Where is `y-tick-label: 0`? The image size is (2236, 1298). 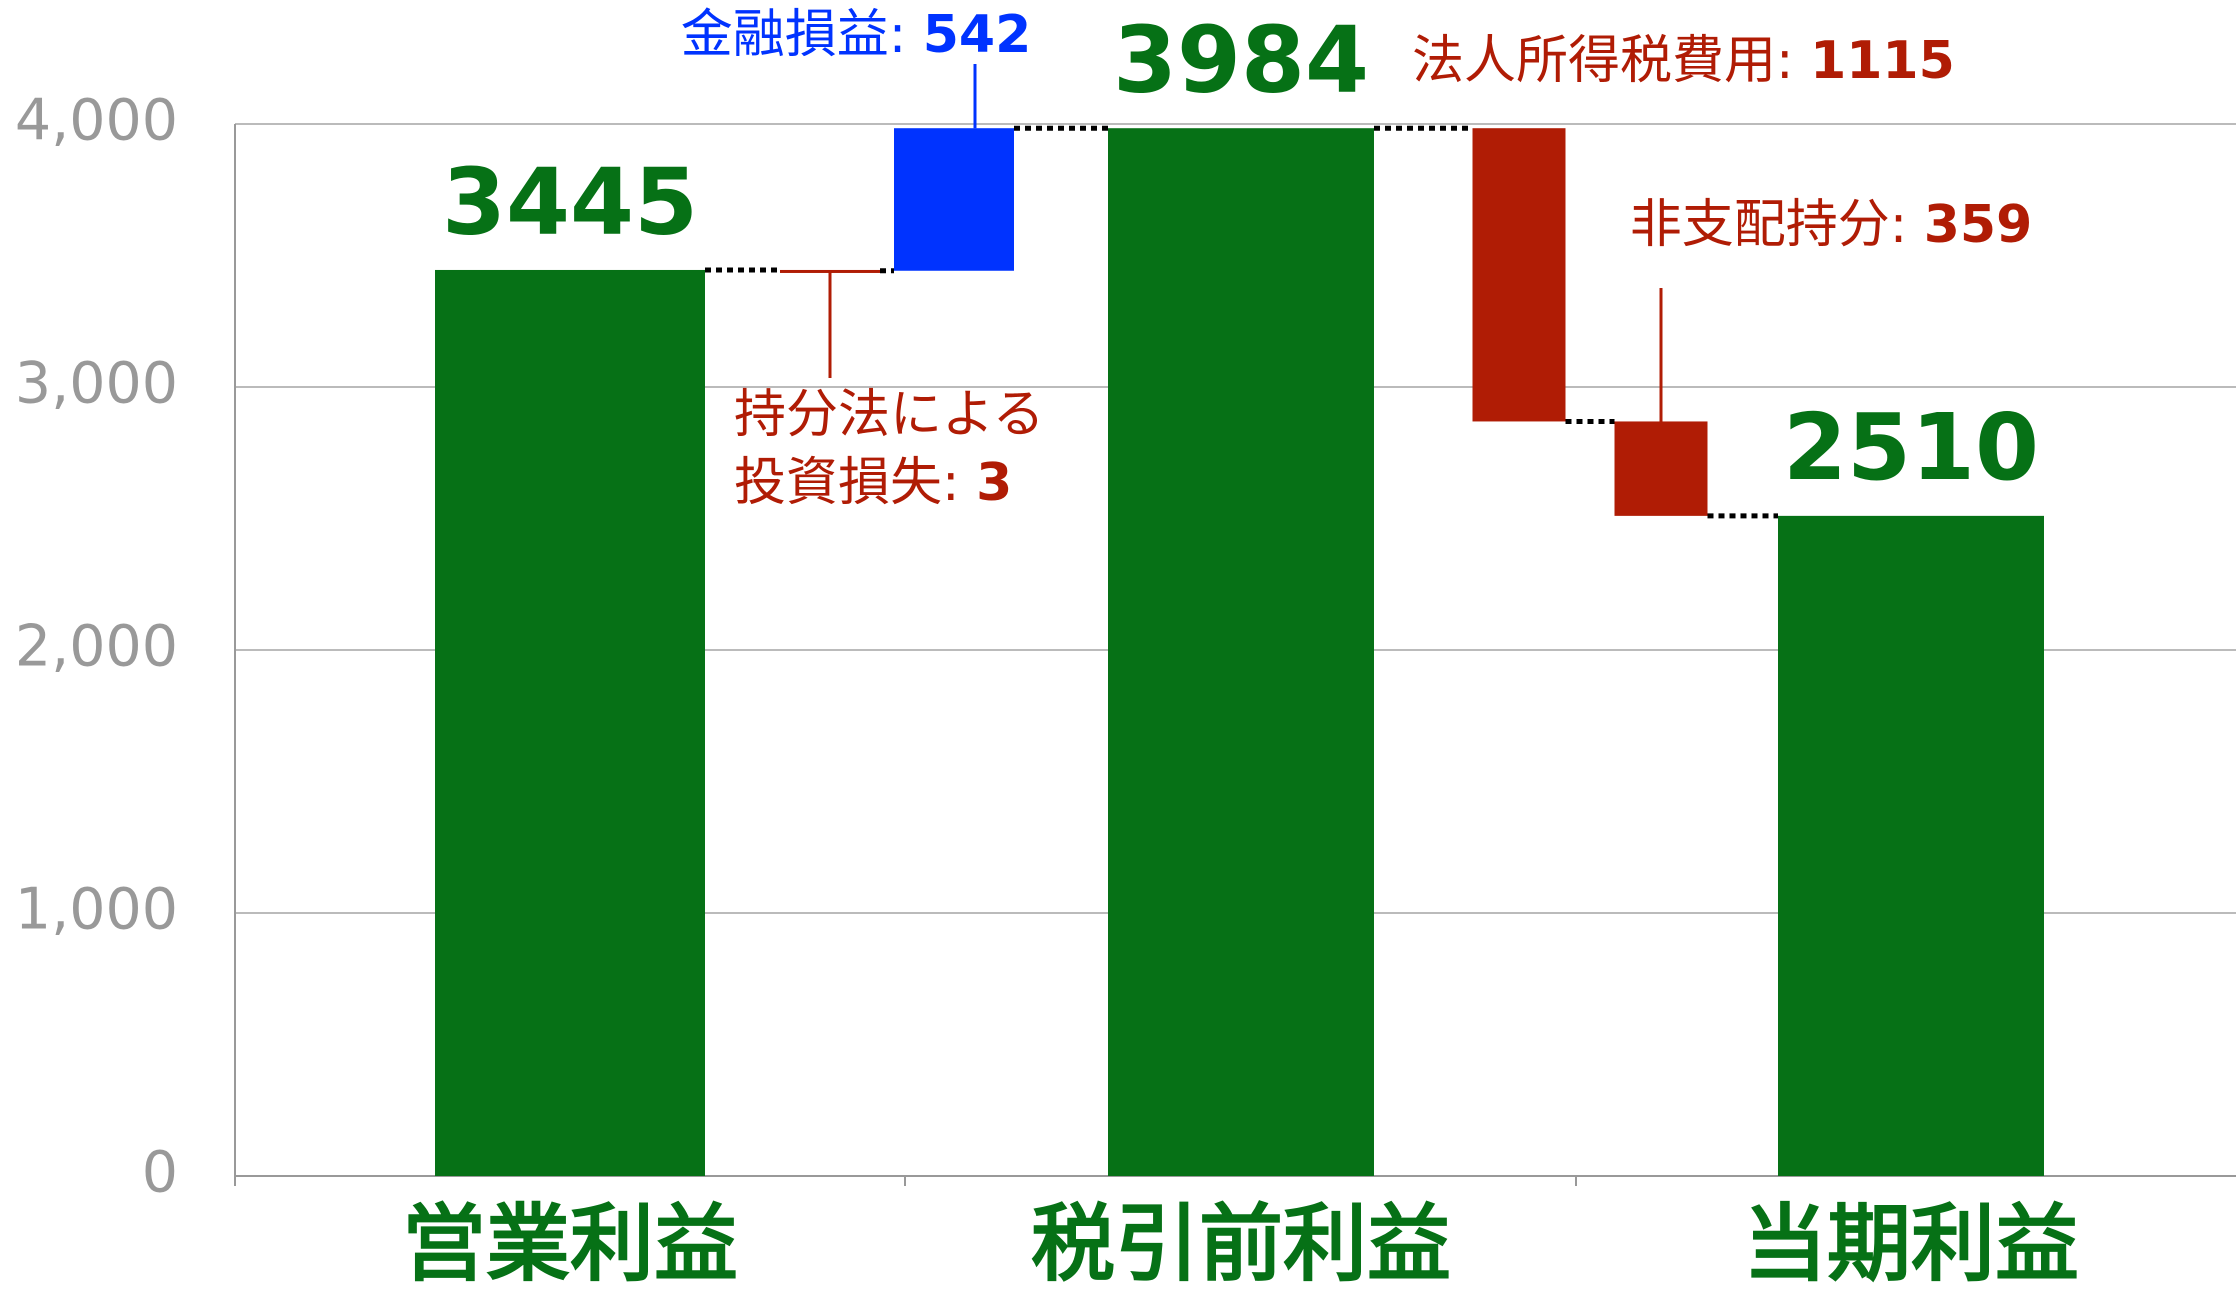
y-tick-label: 0 is located at coordinates (160, 1173).